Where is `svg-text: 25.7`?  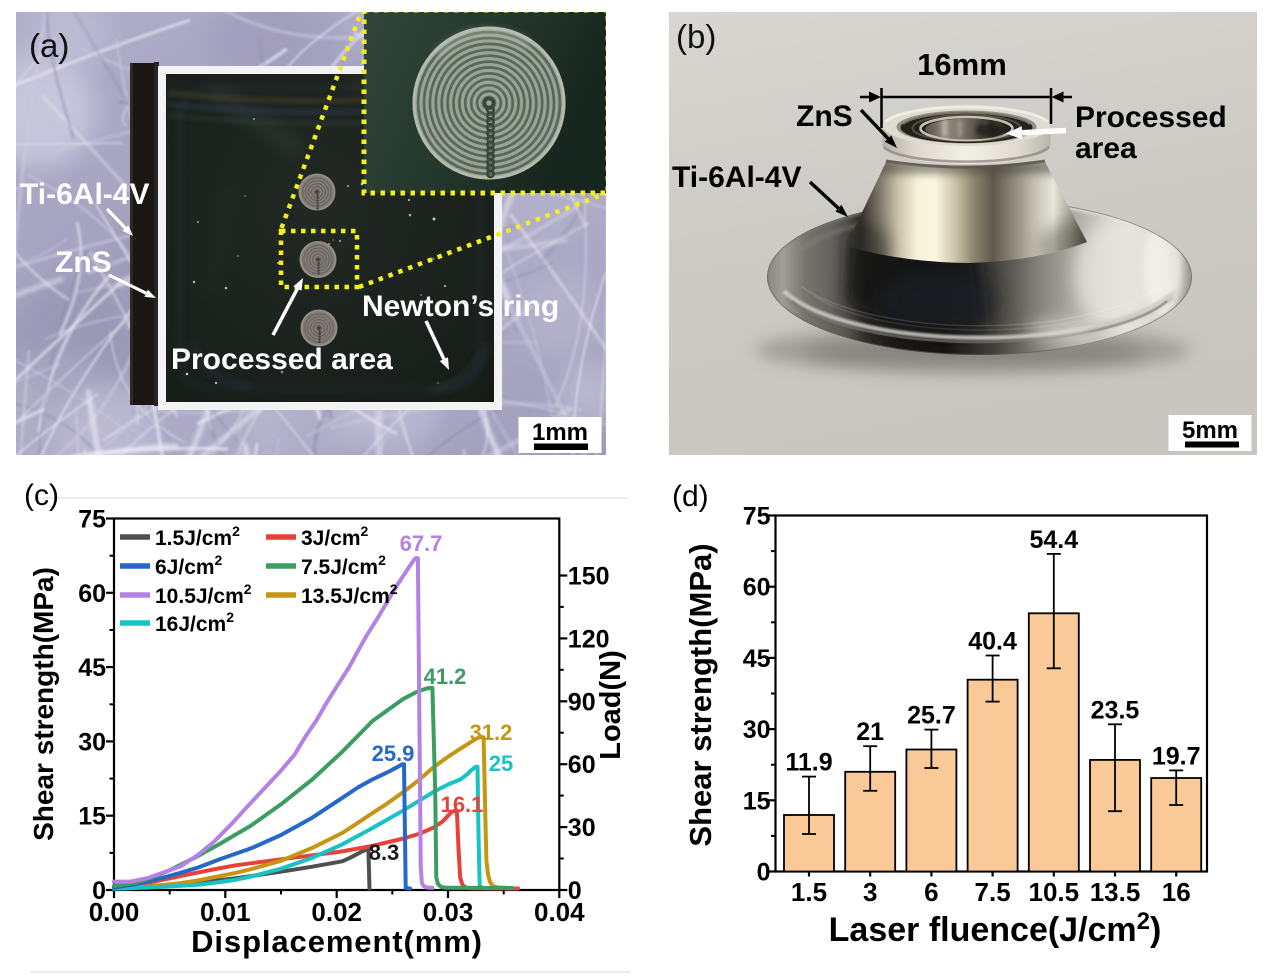
svg-text: 25.7 is located at coordinates (931, 716).